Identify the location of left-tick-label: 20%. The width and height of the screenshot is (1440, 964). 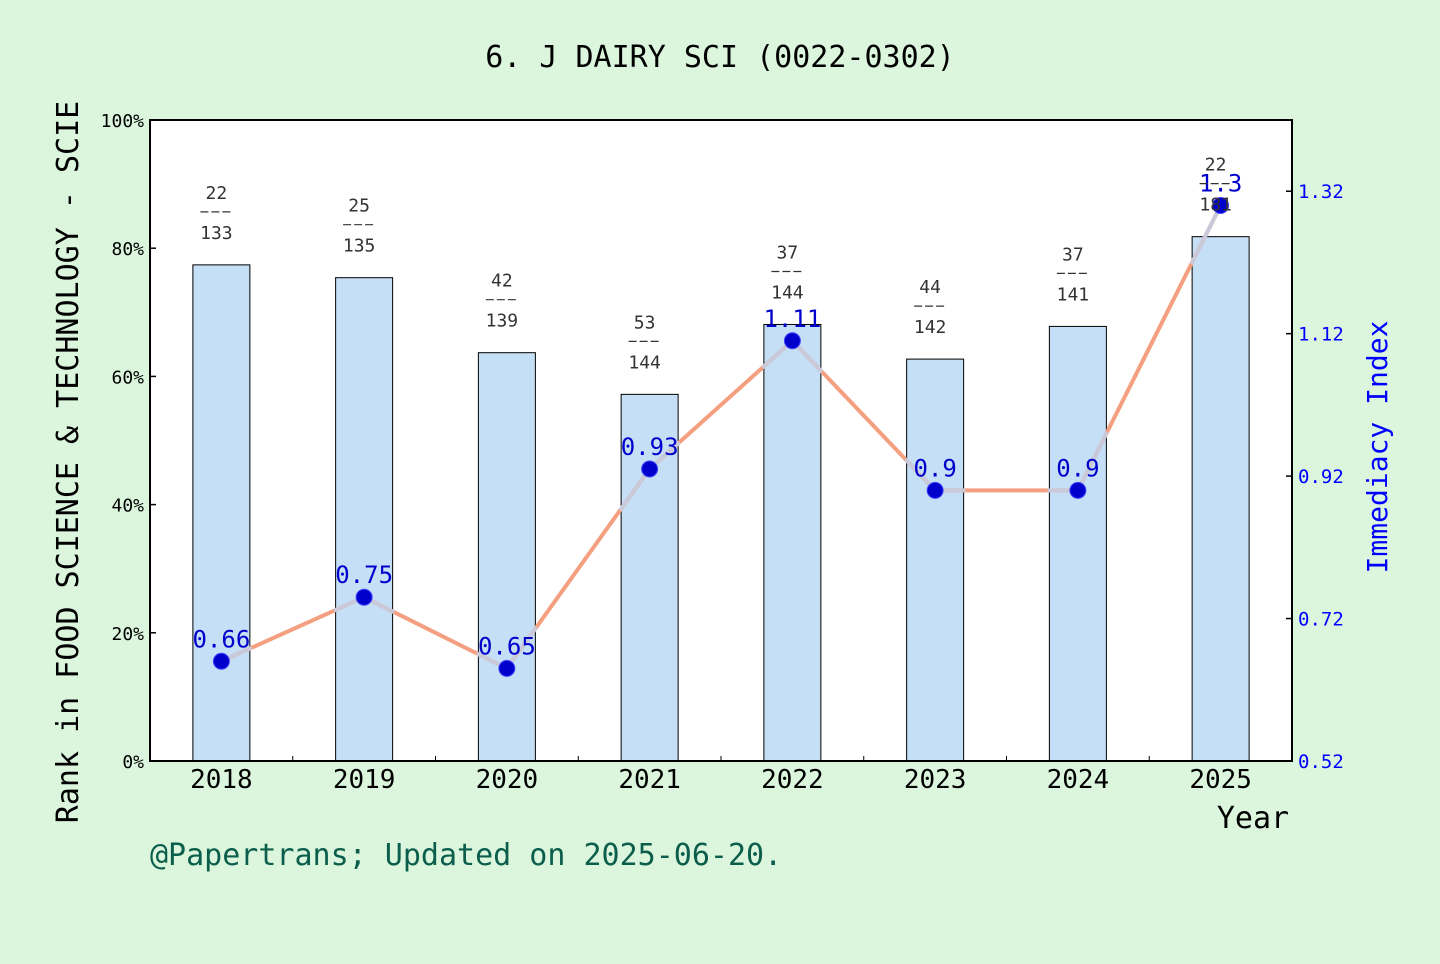
(127, 634).